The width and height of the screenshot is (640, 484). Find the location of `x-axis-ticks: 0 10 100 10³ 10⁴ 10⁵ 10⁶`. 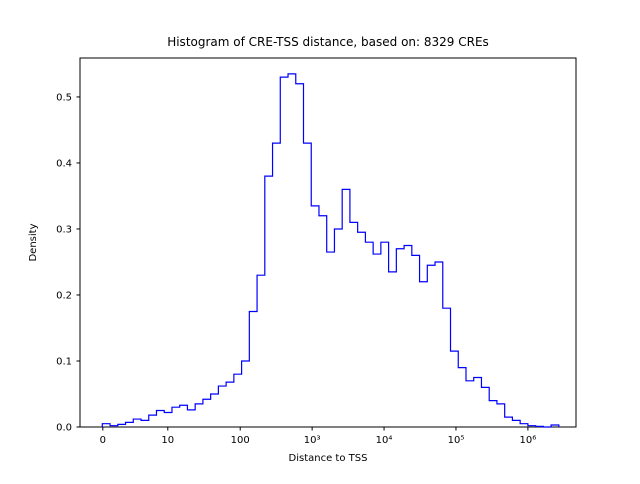

x-axis-ticks: 0 10 100 10³ 10⁴ 10⁵ 10⁶ is located at coordinates (318, 436).